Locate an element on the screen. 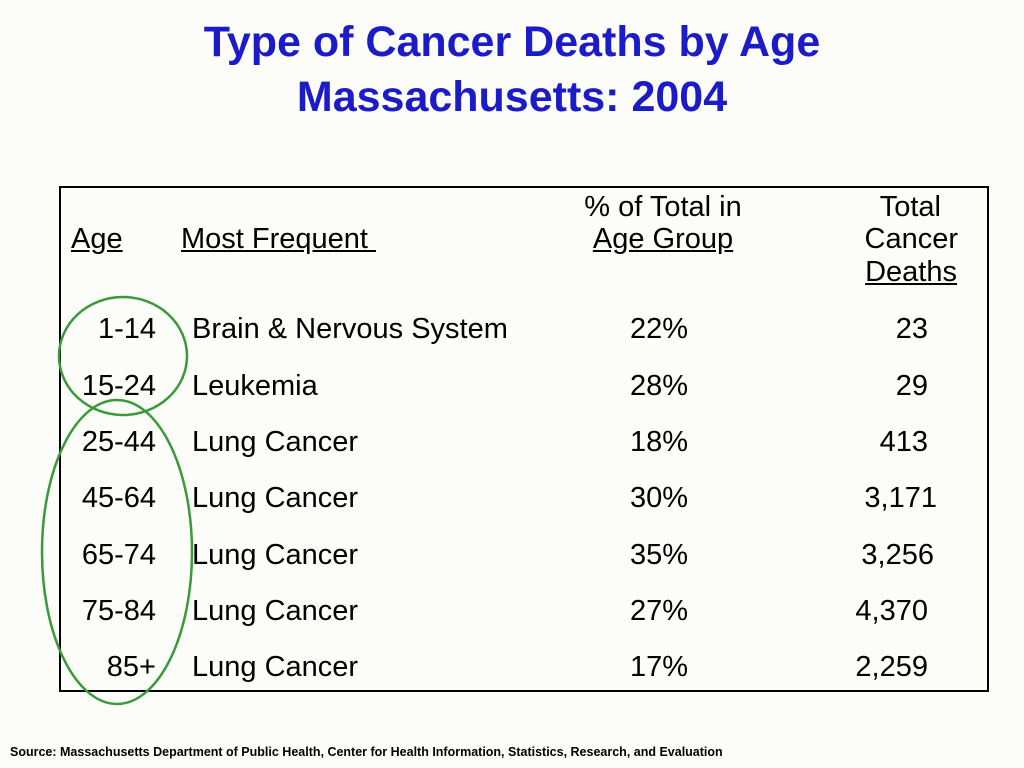  header-total-line1: Total is located at coordinates (910, 207).